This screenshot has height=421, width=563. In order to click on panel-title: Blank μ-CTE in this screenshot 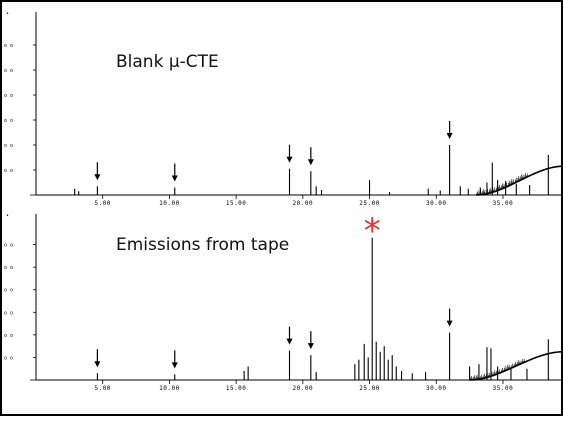, I will do `click(167, 62)`.